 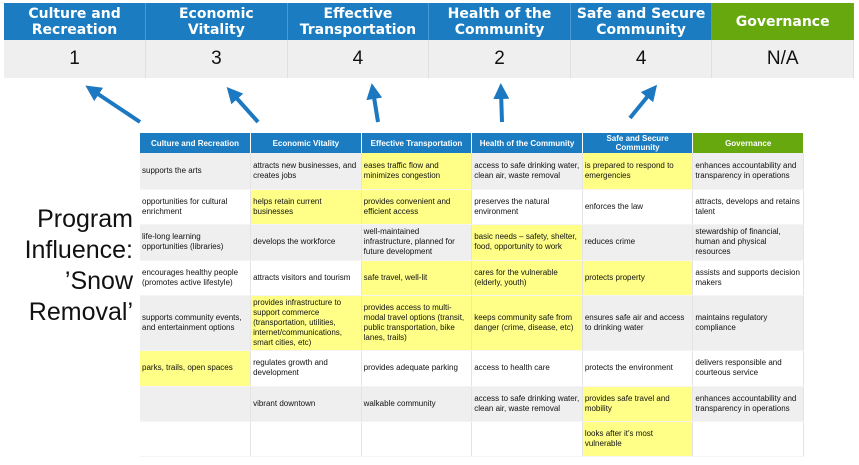 What do you see at coordinates (638, 207) in the screenshot?
I see `table-cell: enforces the law` at bounding box center [638, 207].